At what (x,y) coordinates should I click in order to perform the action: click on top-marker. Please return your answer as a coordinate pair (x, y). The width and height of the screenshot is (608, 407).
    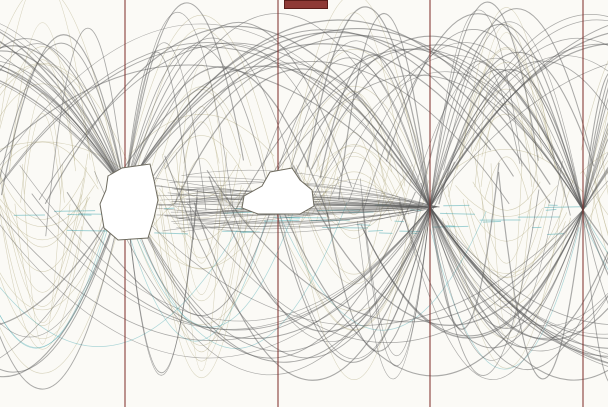
    Looking at the image, I should click on (306, 4).